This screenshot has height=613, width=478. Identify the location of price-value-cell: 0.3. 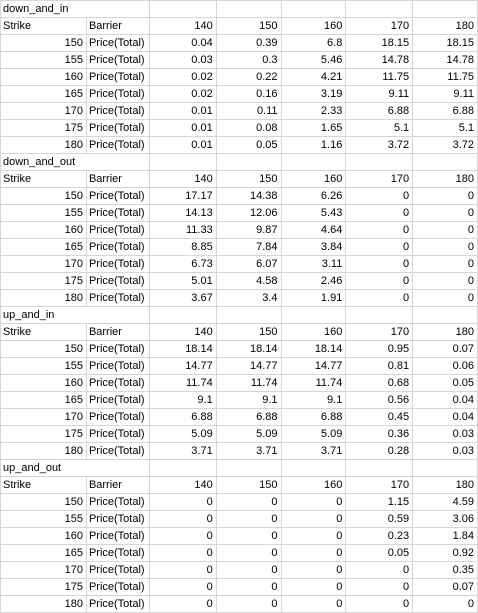
(248, 60).